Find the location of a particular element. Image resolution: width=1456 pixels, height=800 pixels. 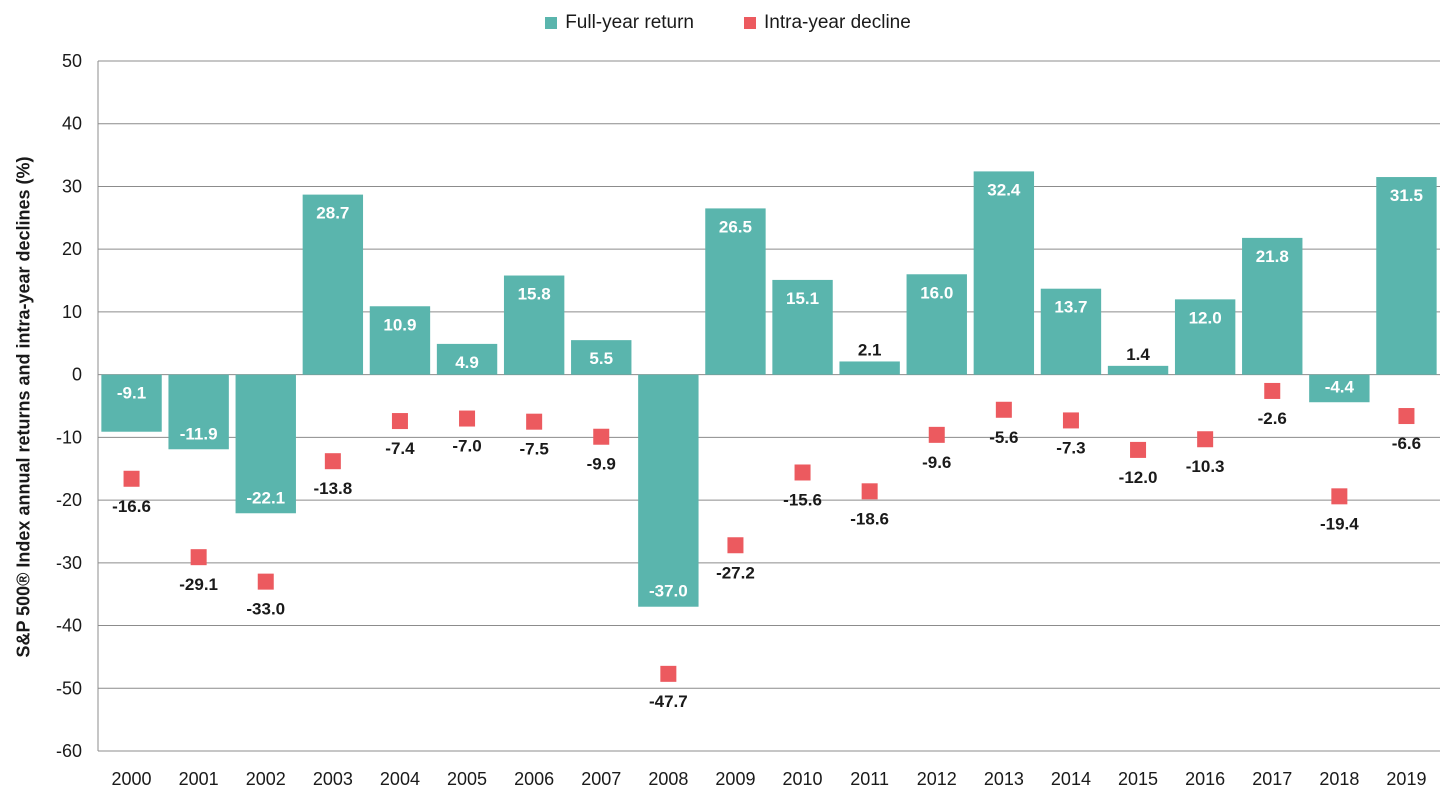

y-tick-label: 10 is located at coordinates (72, 312).